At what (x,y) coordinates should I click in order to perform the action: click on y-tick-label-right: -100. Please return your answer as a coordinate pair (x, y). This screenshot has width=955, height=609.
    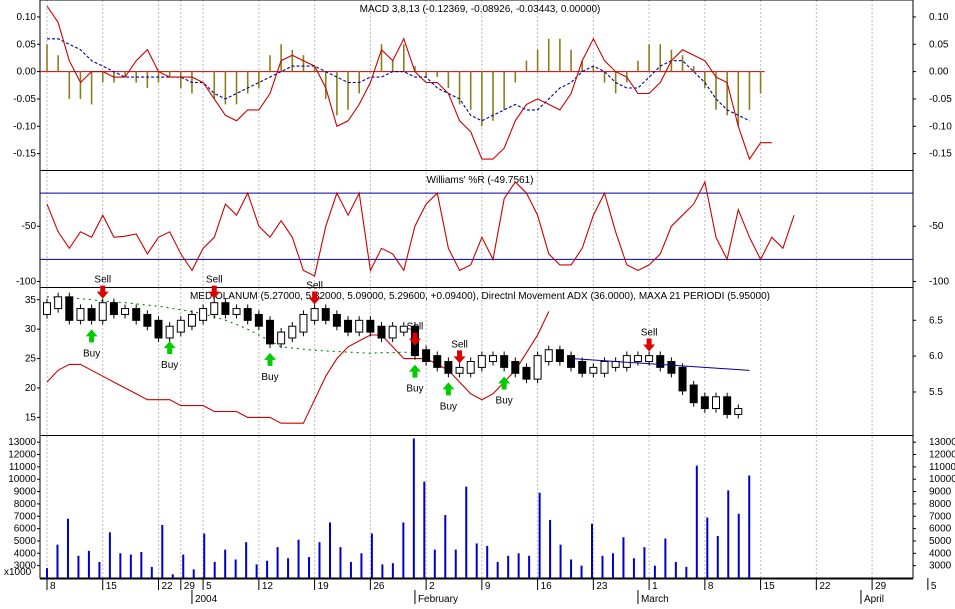
    Looking at the image, I should click on (939, 281).